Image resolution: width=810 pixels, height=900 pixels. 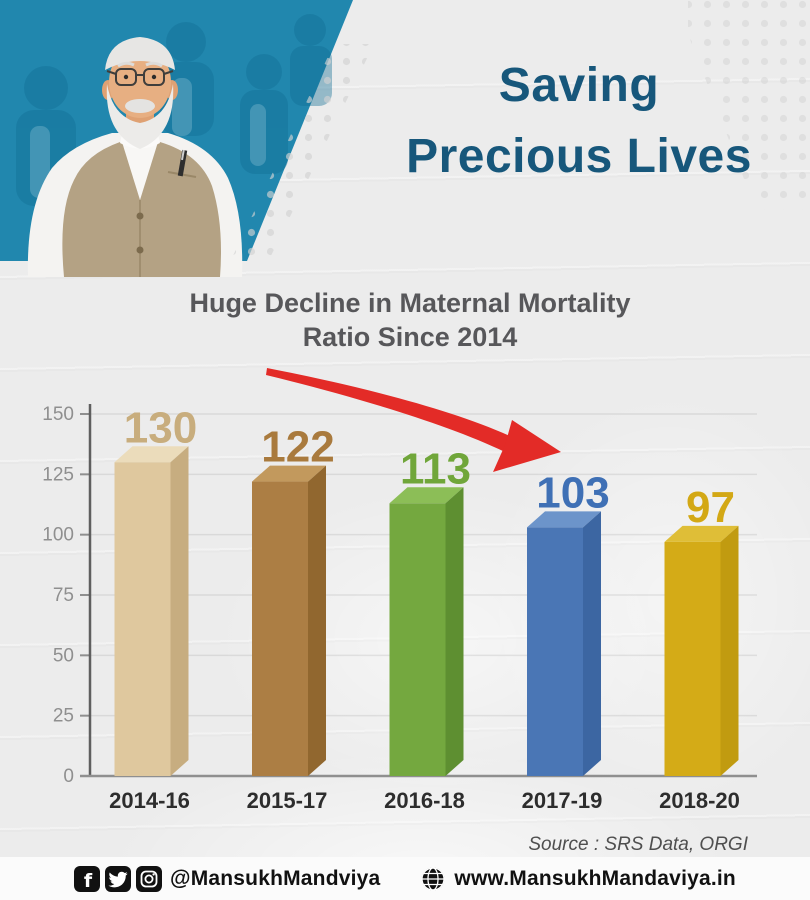 I want to click on page-title-line1: Saving, so click(x=579, y=85).